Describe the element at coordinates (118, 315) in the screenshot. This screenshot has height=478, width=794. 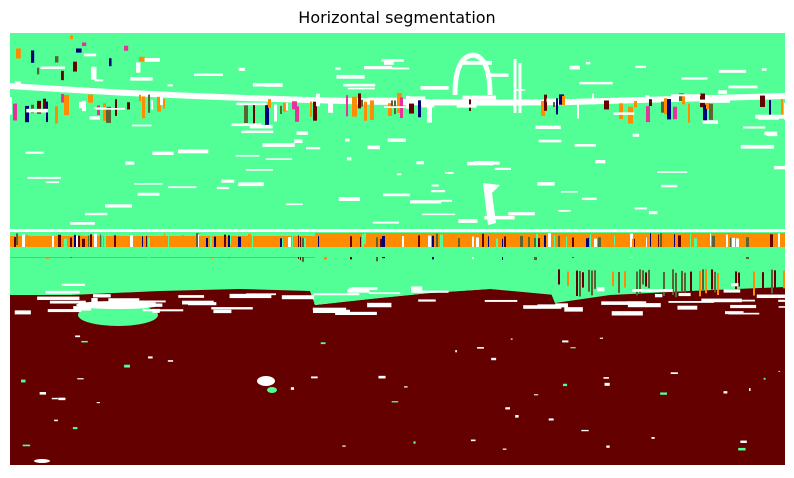
I see `ground-green-oval` at that location.